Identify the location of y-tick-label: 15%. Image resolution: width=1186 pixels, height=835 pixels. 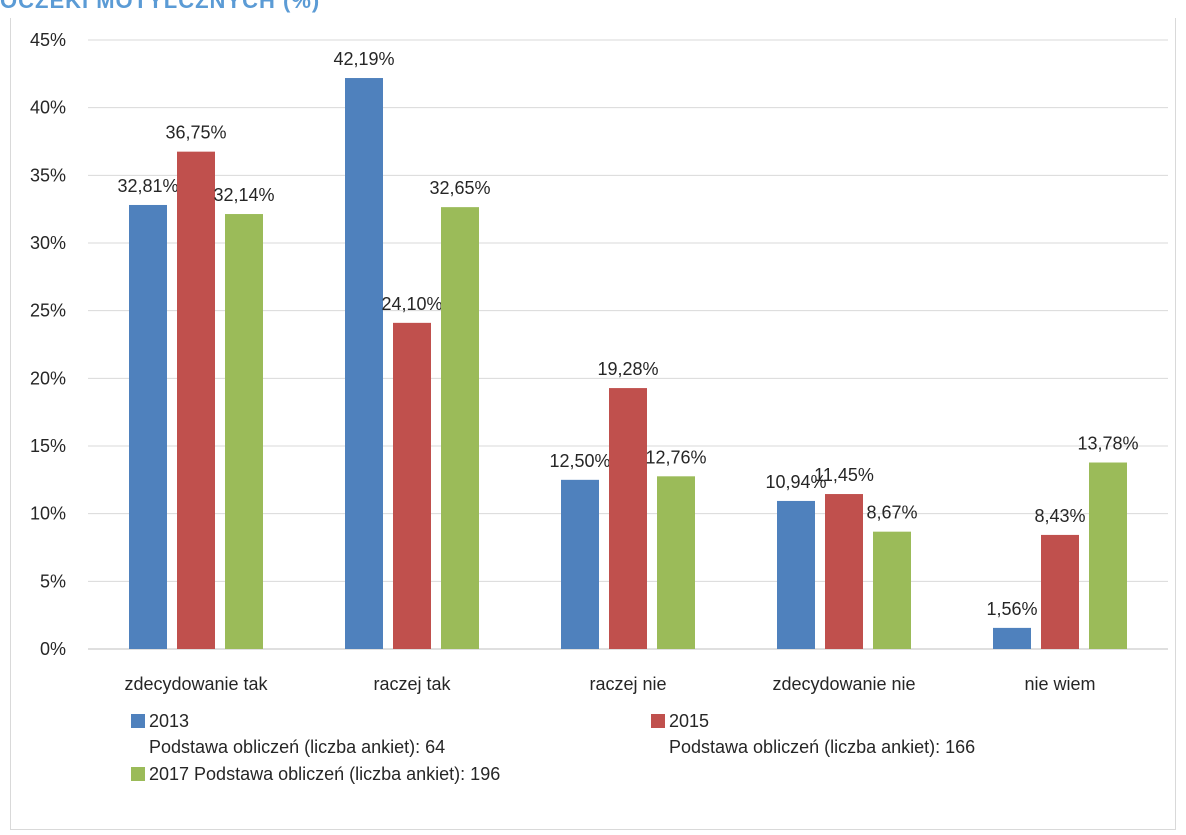
(48, 446).